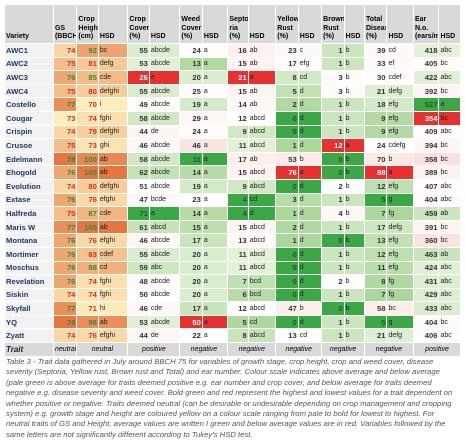 This screenshot has width=465, height=440. I want to click on value-cell: 17, so click(191, 240).